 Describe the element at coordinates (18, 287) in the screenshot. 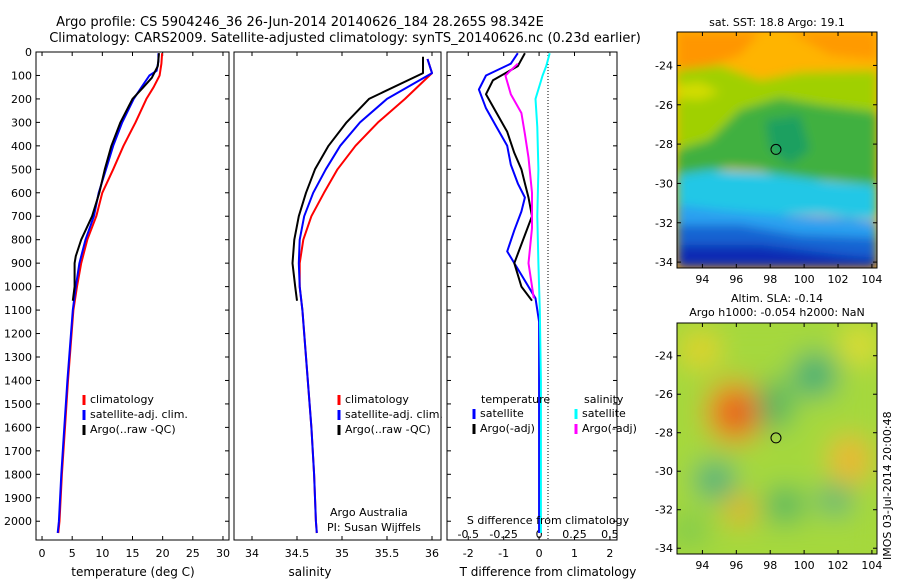

I see `depth-tick-label: 1000` at that location.